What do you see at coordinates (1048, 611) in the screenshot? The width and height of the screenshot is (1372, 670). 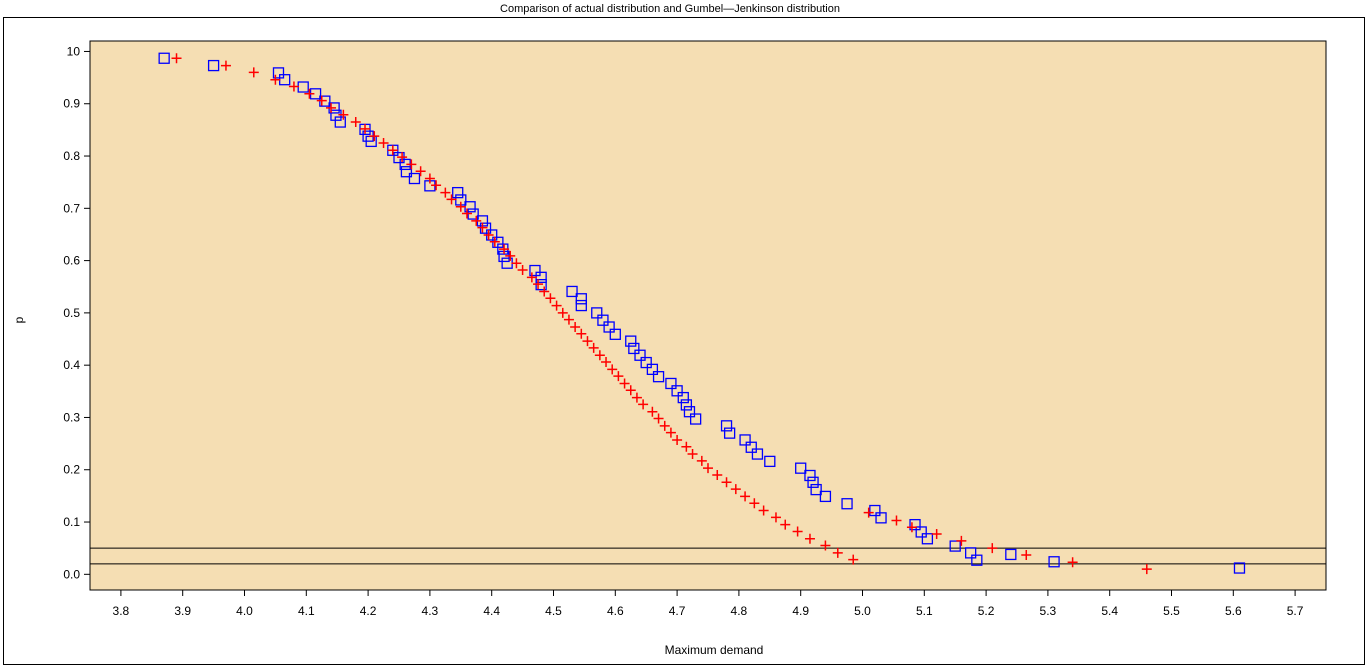 I see `x-tick-label: 5.3` at bounding box center [1048, 611].